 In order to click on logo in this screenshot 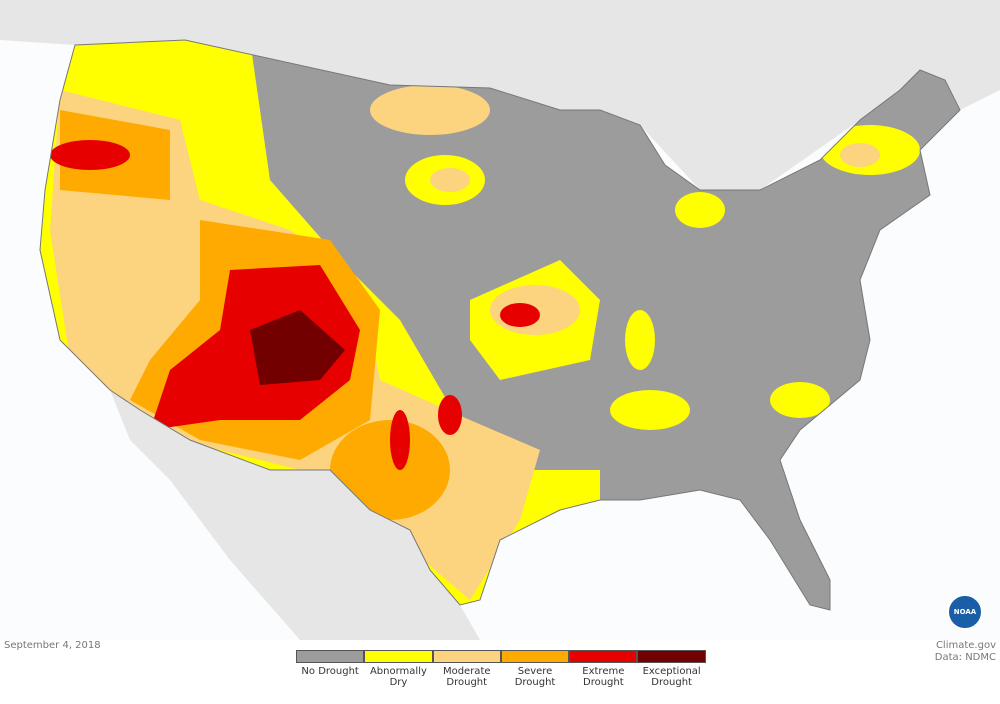, I will do `click(965, 612)`.